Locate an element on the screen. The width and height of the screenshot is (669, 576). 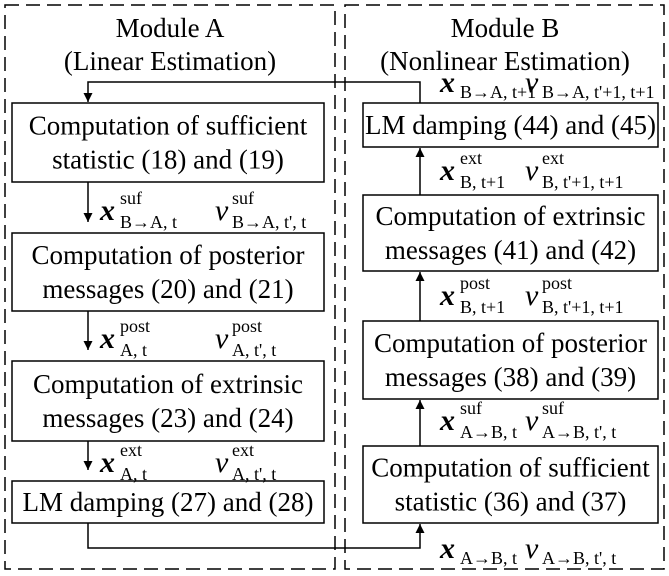
module-subtitle: (Linear Estimation) is located at coordinates (170, 61).